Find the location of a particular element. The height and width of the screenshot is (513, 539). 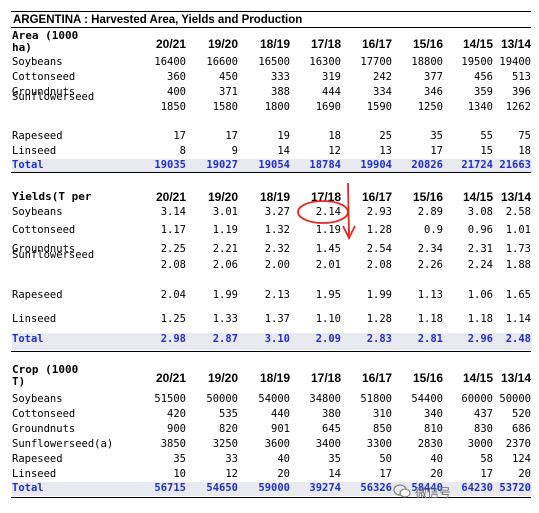

crop-year-header: 17/18 is located at coordinates (325, 378).